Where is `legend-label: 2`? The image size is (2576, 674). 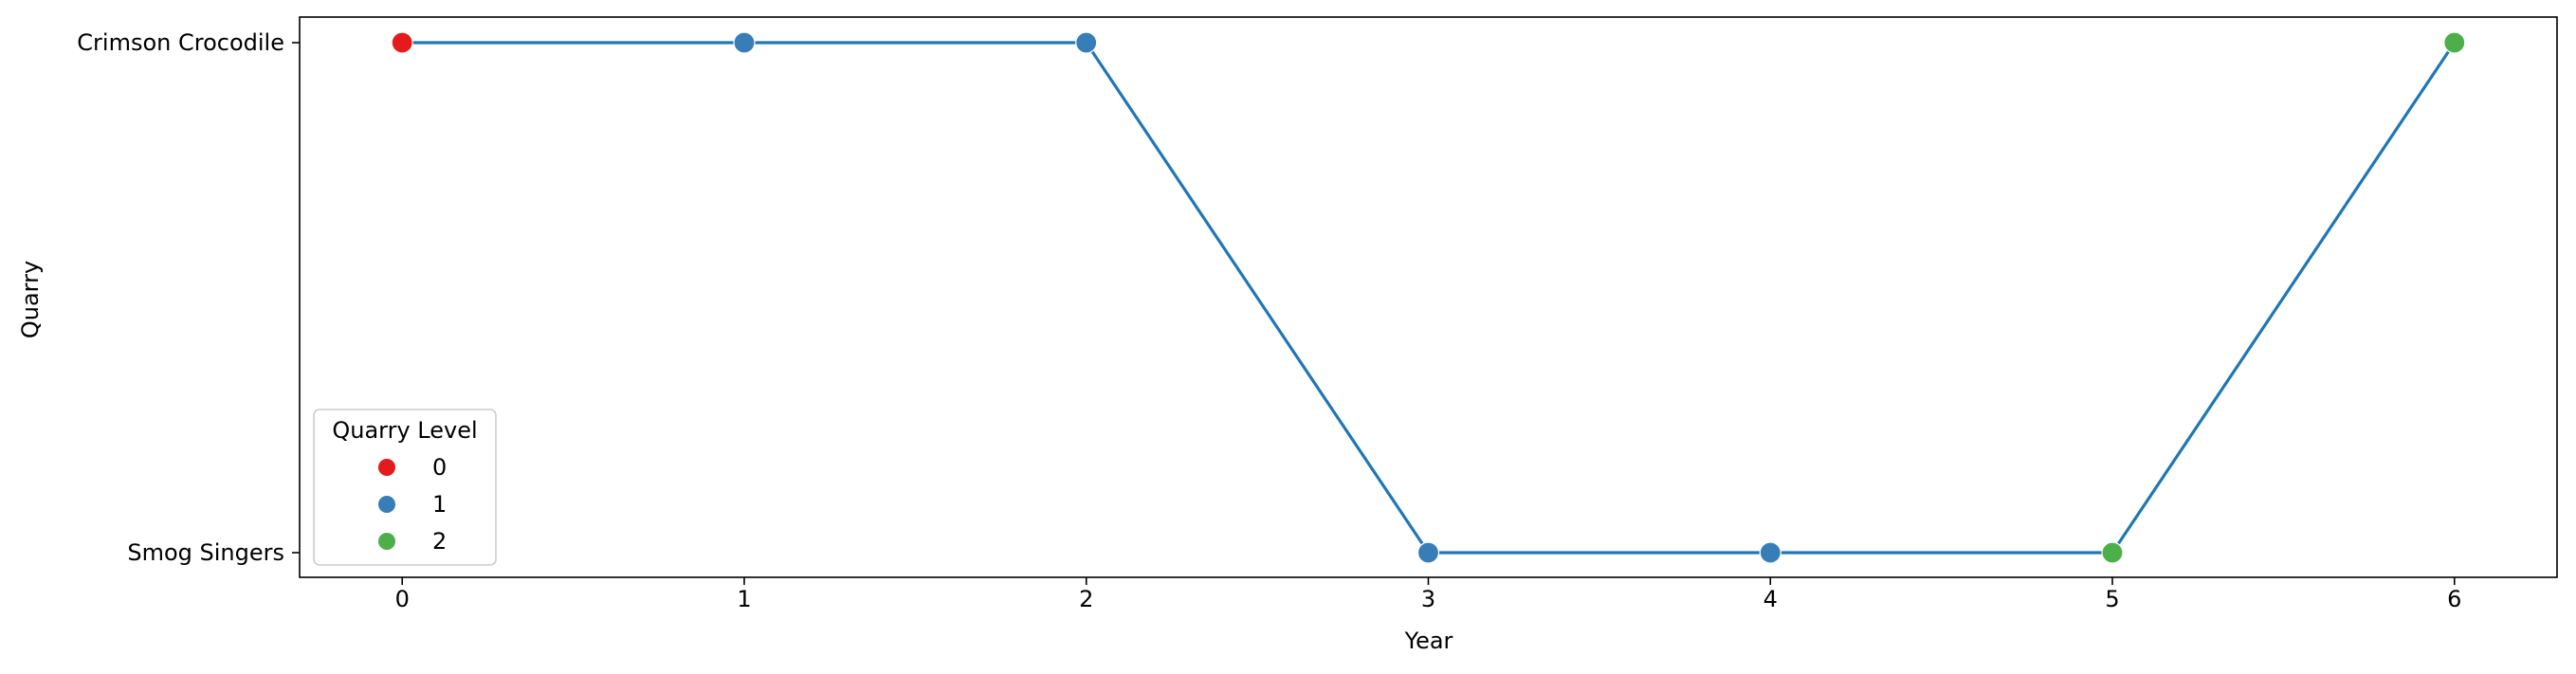
legend-label: 2 is located at coordinates (439, 541).